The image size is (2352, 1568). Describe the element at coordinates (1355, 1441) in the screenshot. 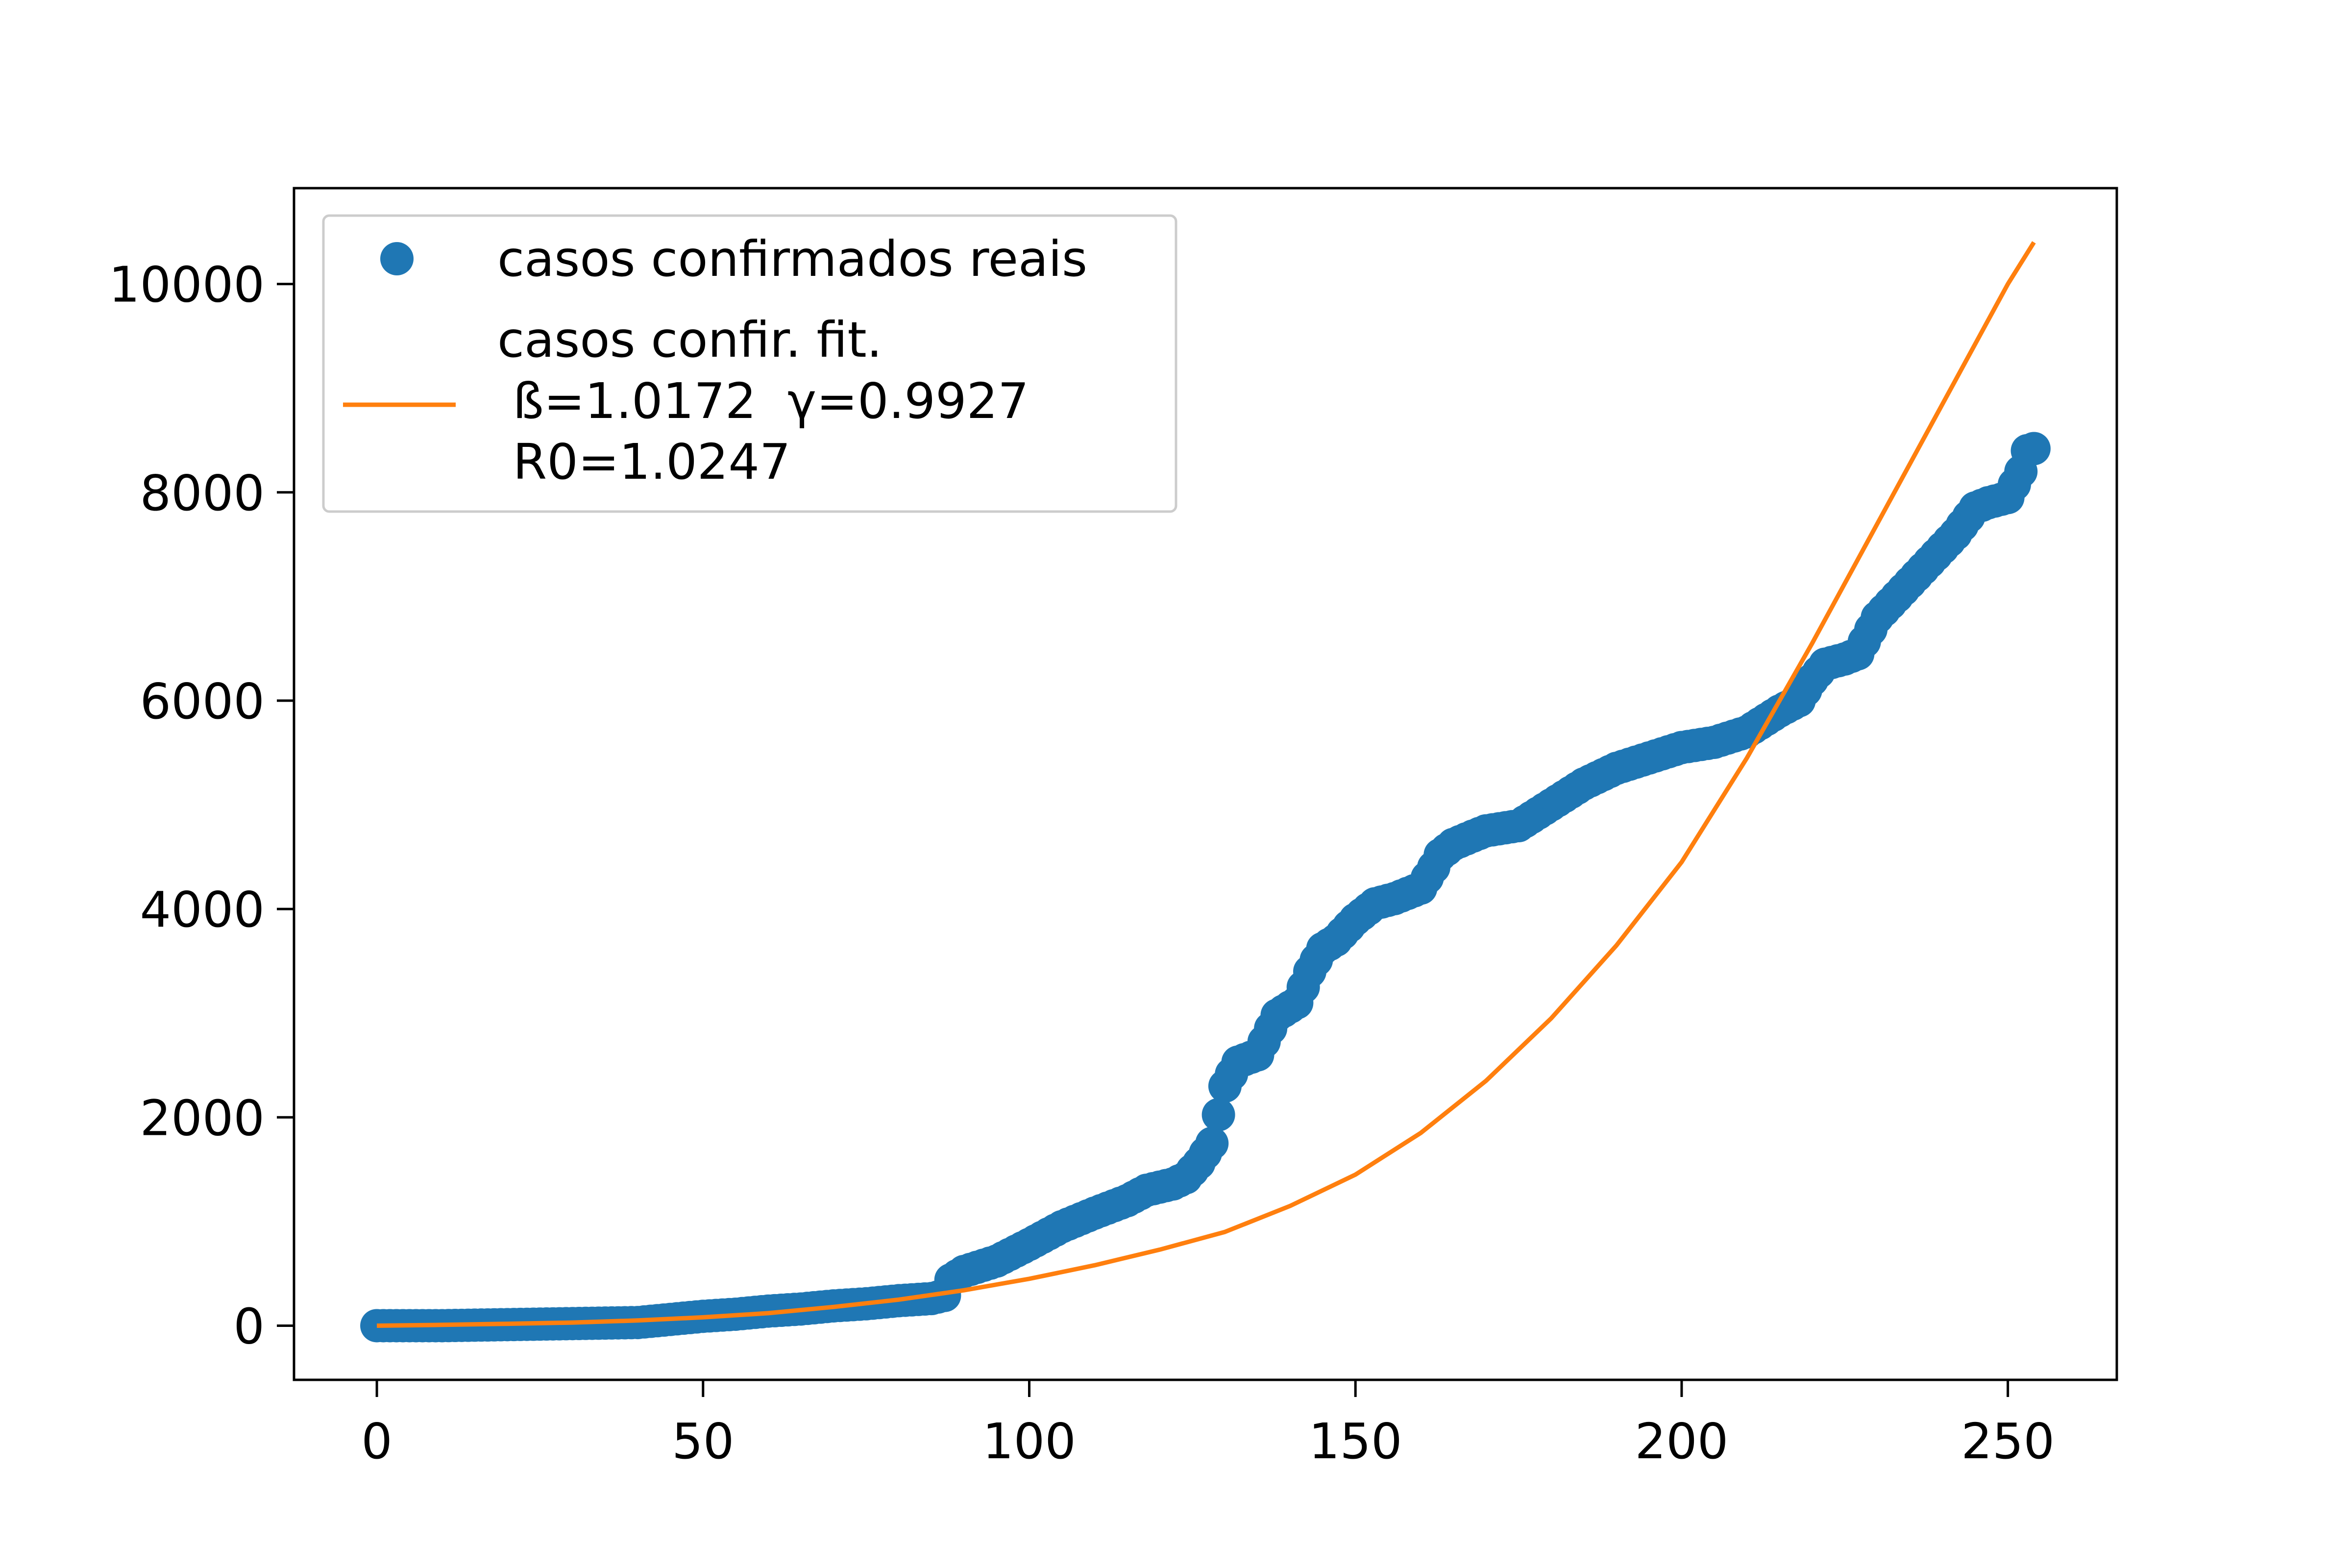

I see `x-tick-label: 150` at that location.